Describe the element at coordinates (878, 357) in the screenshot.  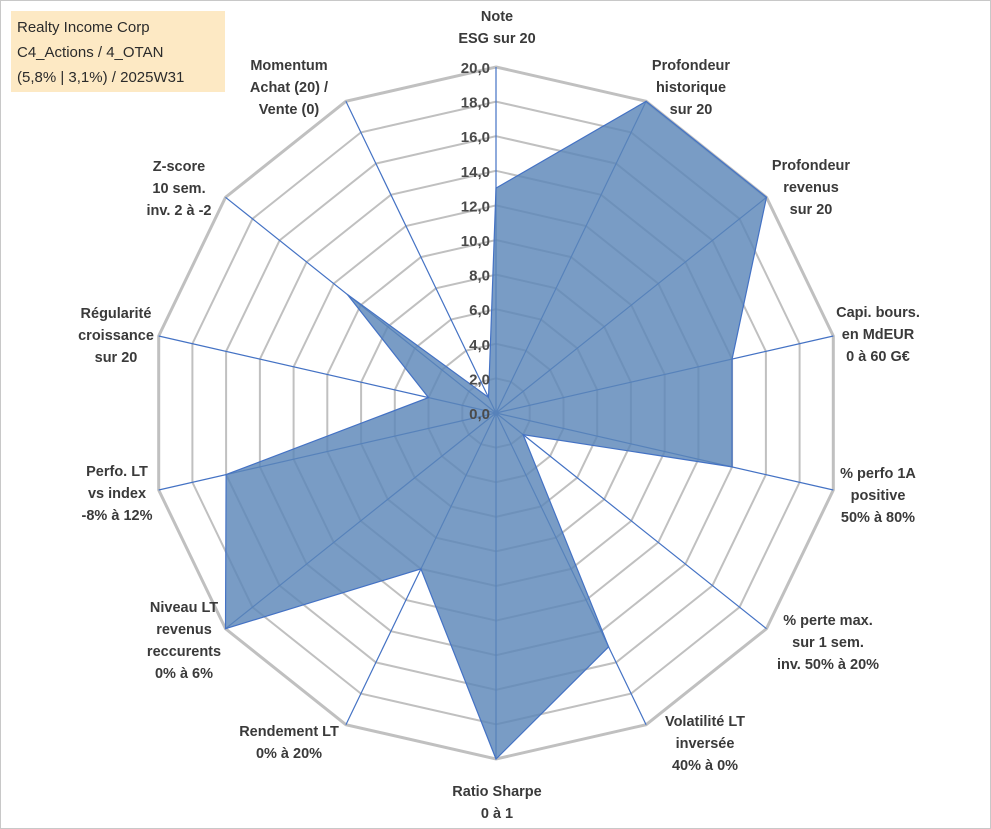
I see `radar-axis-label: 0 à 60 G€` at that location.